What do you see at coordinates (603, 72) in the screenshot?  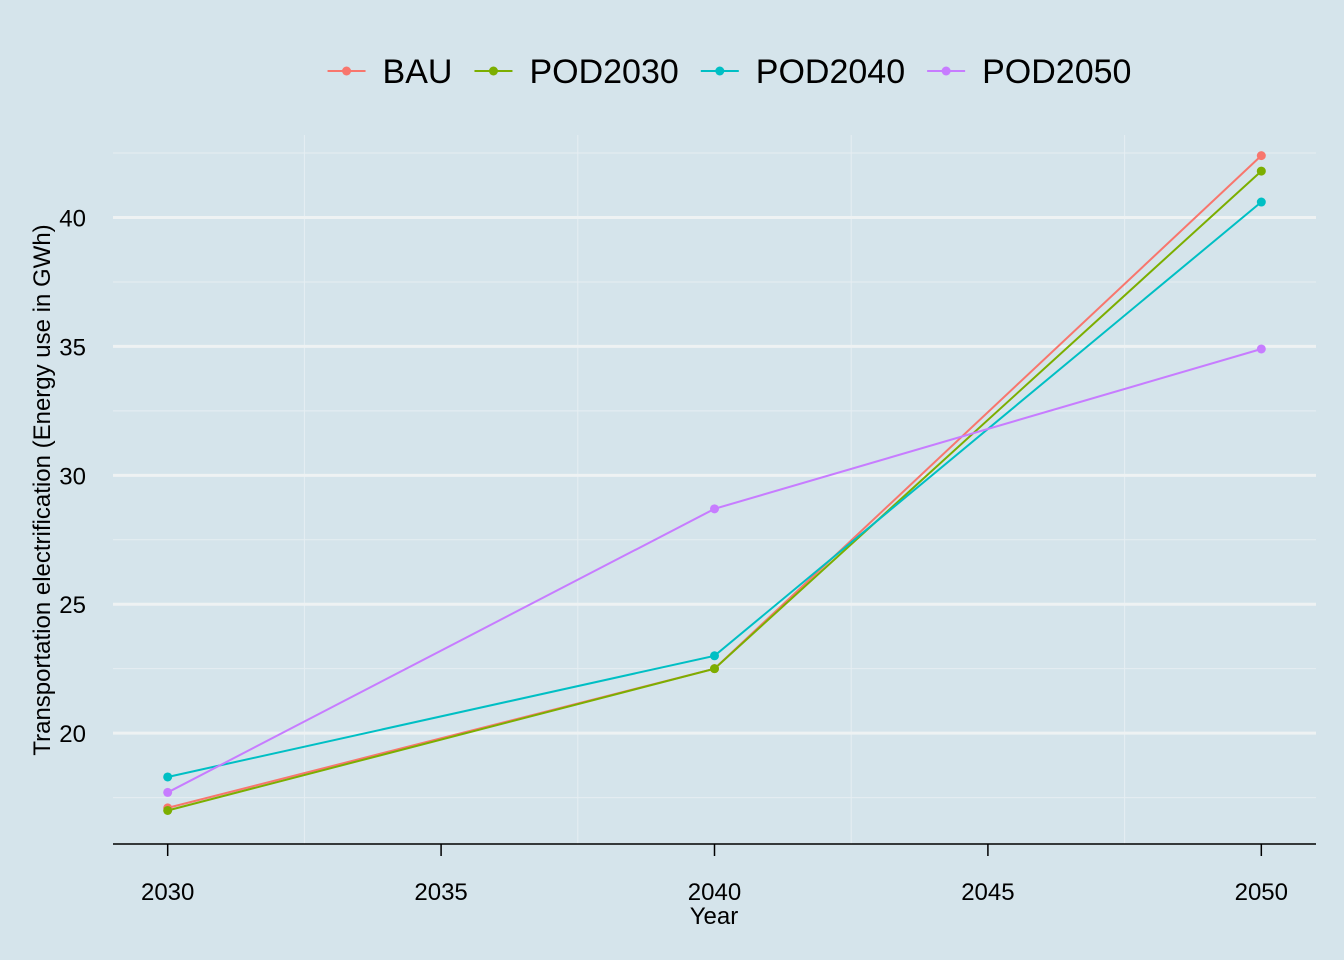 I see `legend-label: POD2030` at bounding box center [603, 72].